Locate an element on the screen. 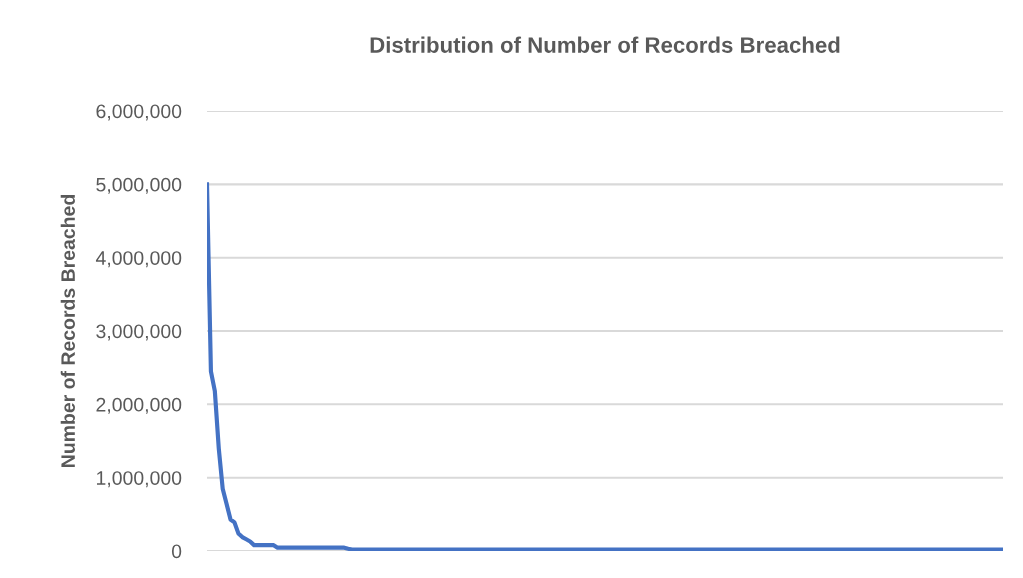 The height and width of the screenshot is (578, 1023). y-tick-label: 5,000,000 is located at coordinates (139, 185).